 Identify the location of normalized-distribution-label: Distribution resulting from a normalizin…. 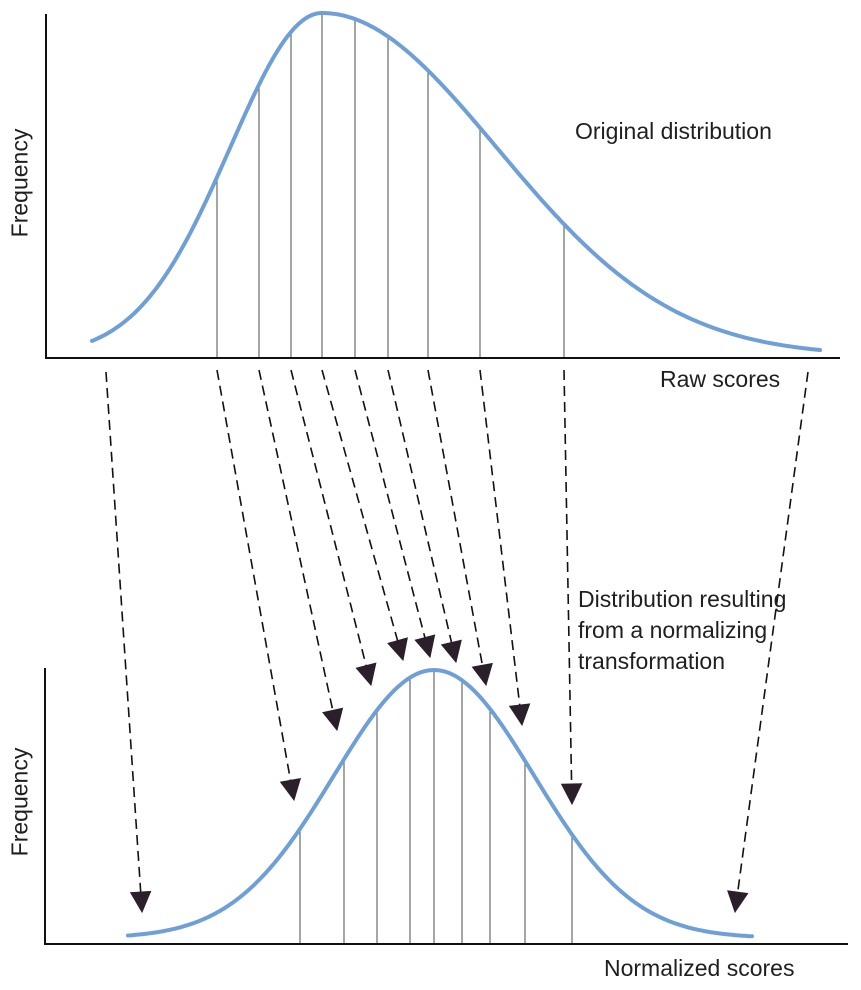
(682, 630).